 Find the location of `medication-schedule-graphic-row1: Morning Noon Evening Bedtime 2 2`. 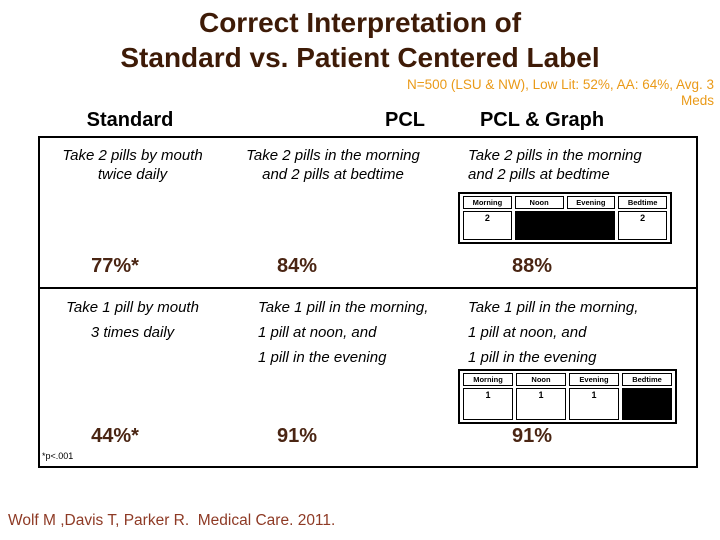

medication-schedule-graphic-row1: Morning Noon Evening Bedtime 2 2 is located at coordinates (565, 218).